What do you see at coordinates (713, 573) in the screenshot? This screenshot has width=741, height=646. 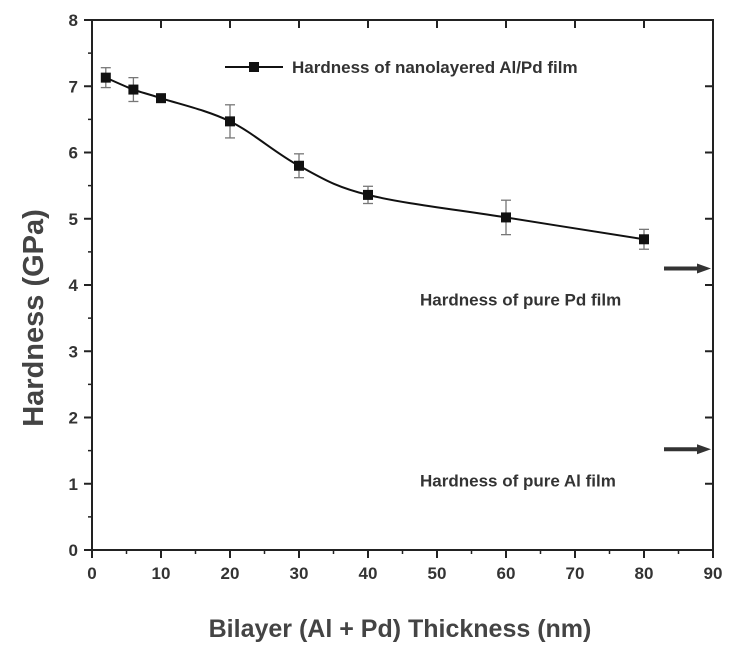 I see `x-tick-label: 90` at bounding box center [713, 573].